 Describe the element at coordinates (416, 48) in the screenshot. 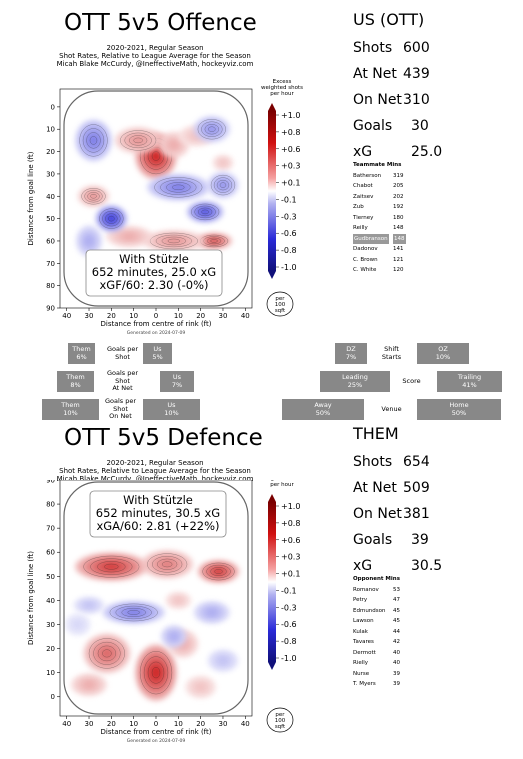

I see `stat-value: 600` at that location.